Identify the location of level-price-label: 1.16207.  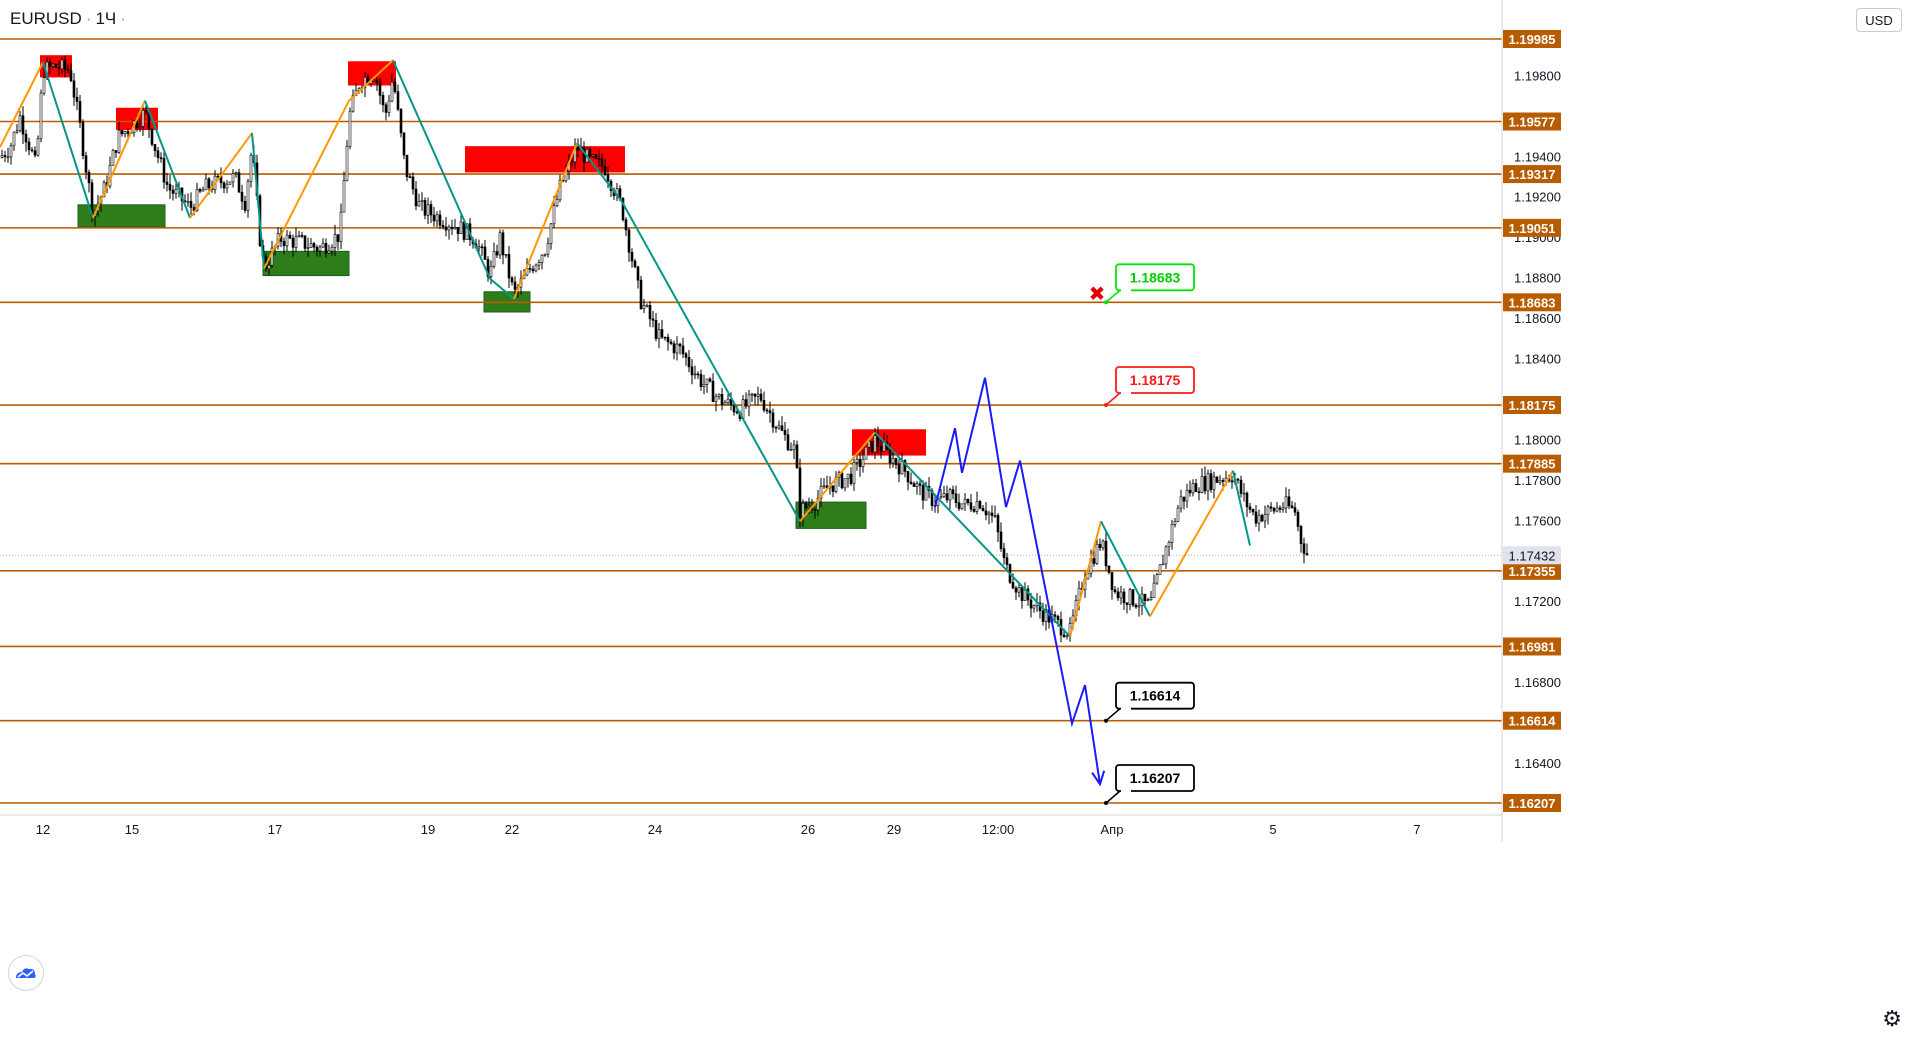
(1532, 803).